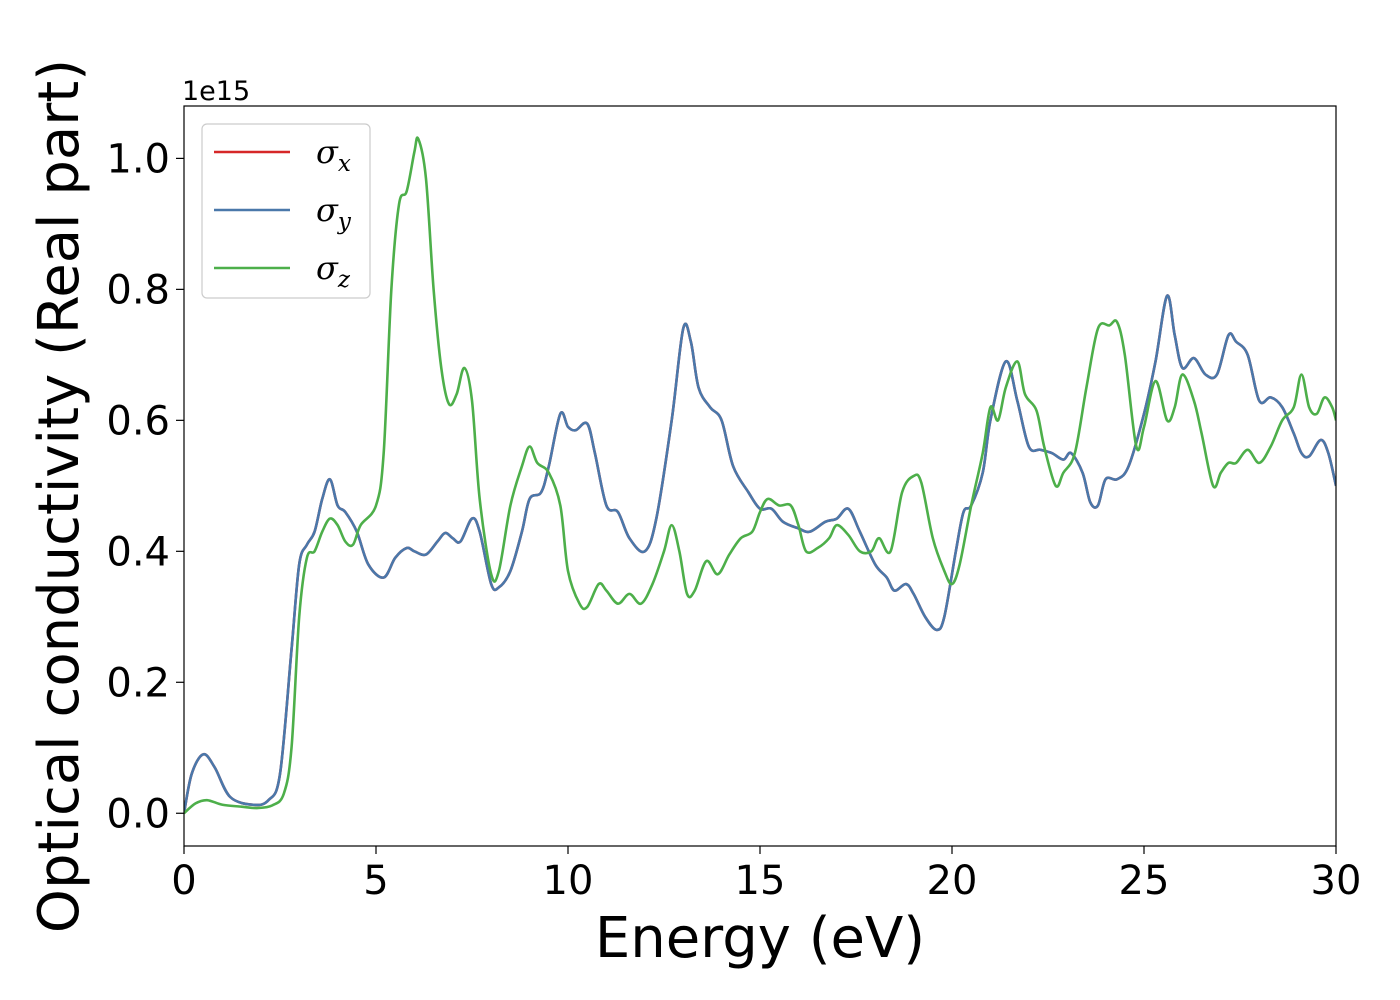  What do you see at coordinates (283, 213) in the screenshot?
I see `legend-item-sigma-y: σy` at bounding box center [283, 213].